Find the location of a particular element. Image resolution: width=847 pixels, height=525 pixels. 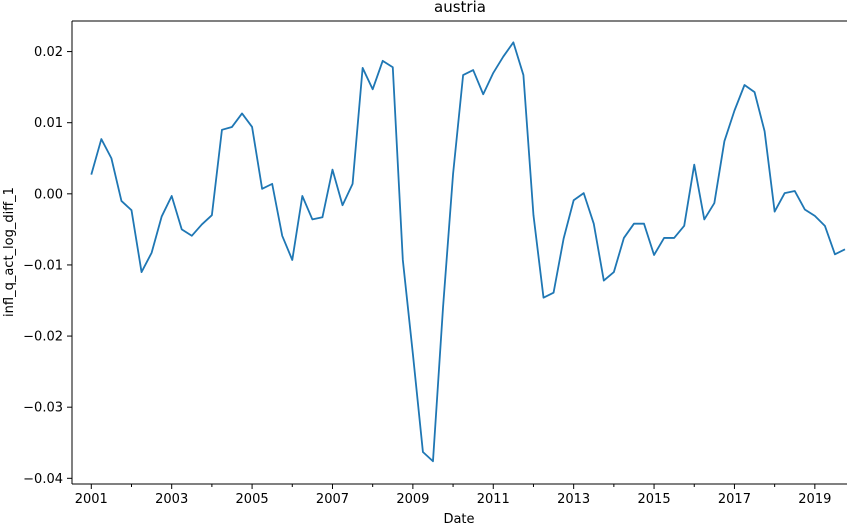

y-tick-label: −0.01 is located at coordinates (43, 265).